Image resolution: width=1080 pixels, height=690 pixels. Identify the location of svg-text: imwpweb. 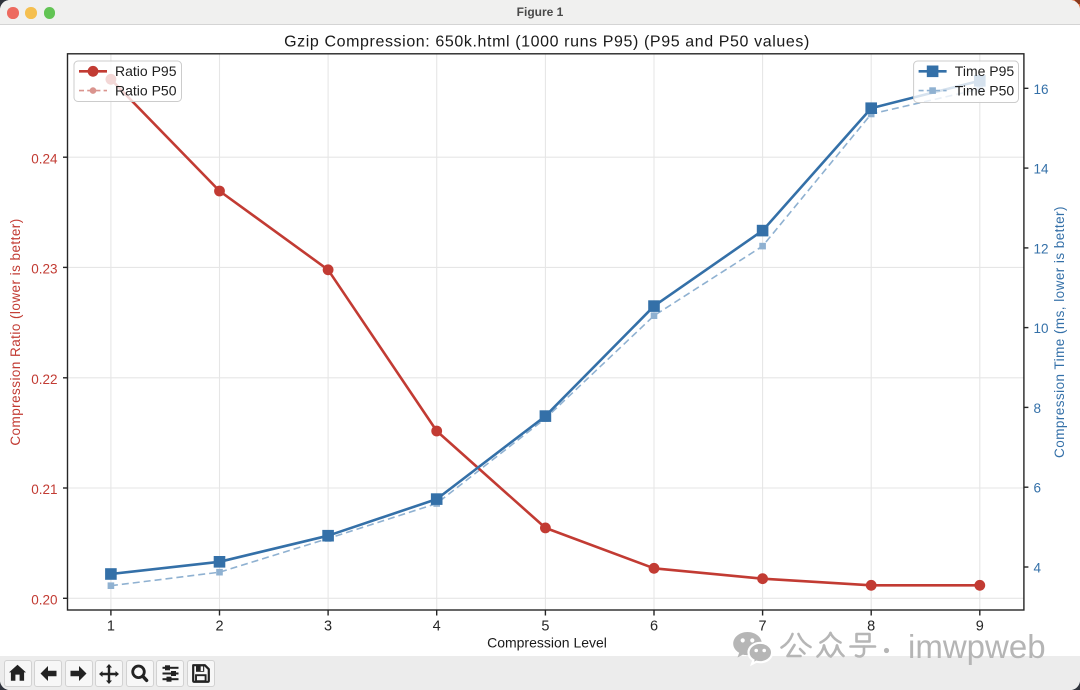
(977, 646).